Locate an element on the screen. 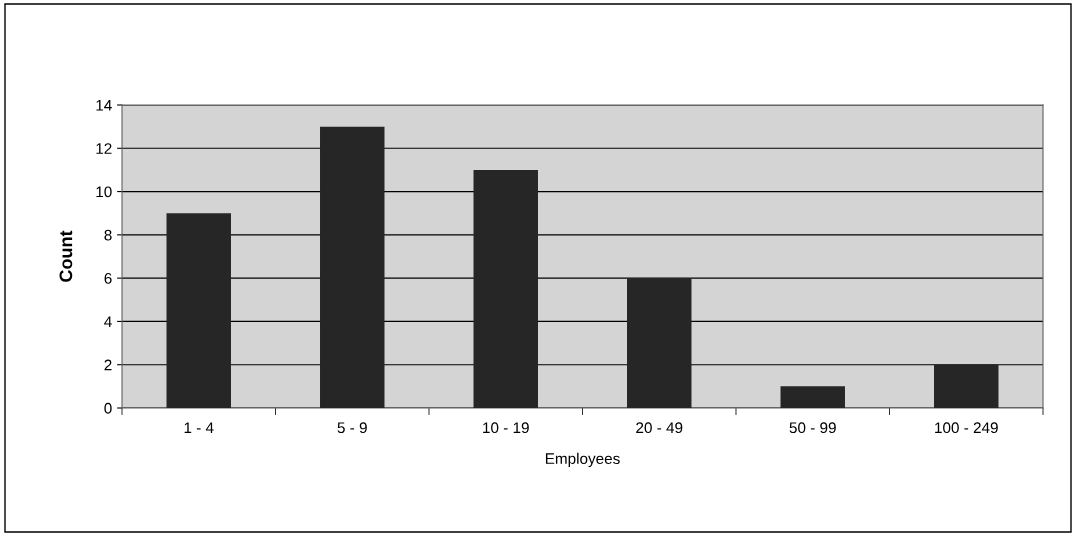 This screenshot has width=1077, height=536. y-tick-label: 12 is located at coordinates (104, 148).